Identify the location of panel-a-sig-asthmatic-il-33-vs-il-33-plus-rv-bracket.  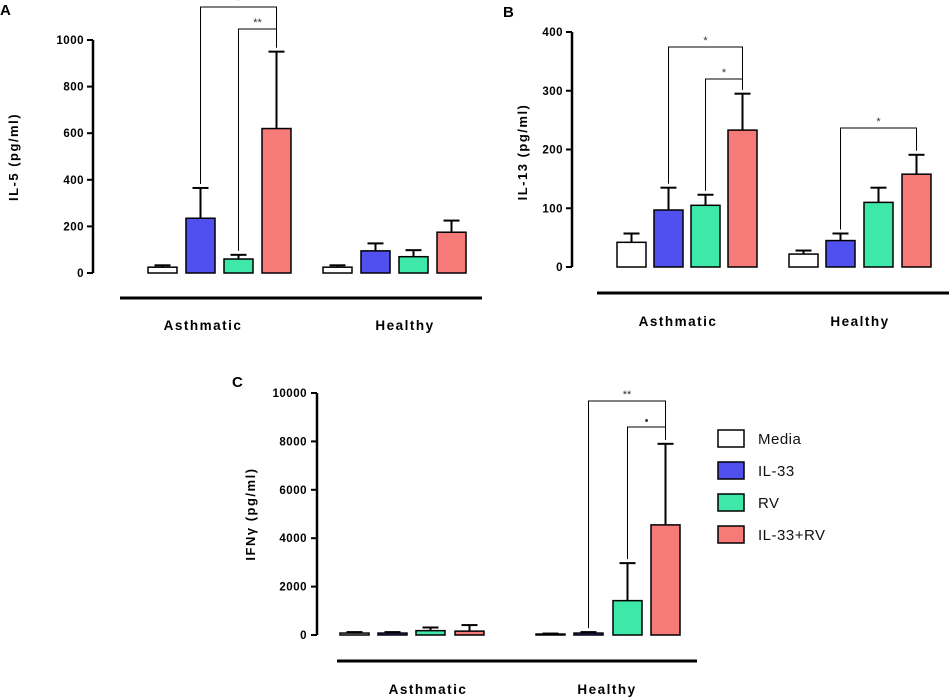
(238, 95).